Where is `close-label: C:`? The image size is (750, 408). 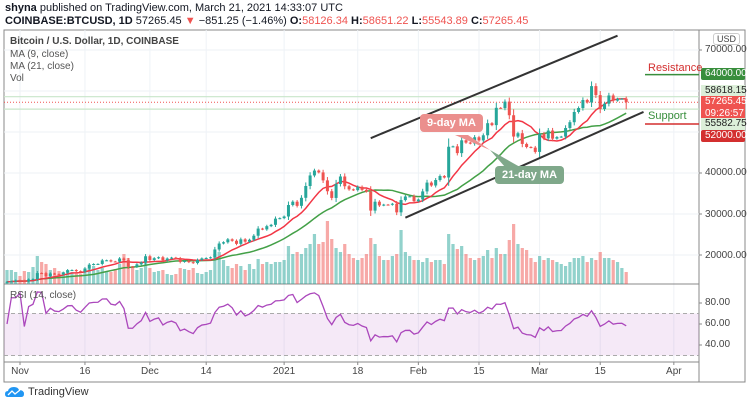 close-label: C: is located at coordinates (476, 21).